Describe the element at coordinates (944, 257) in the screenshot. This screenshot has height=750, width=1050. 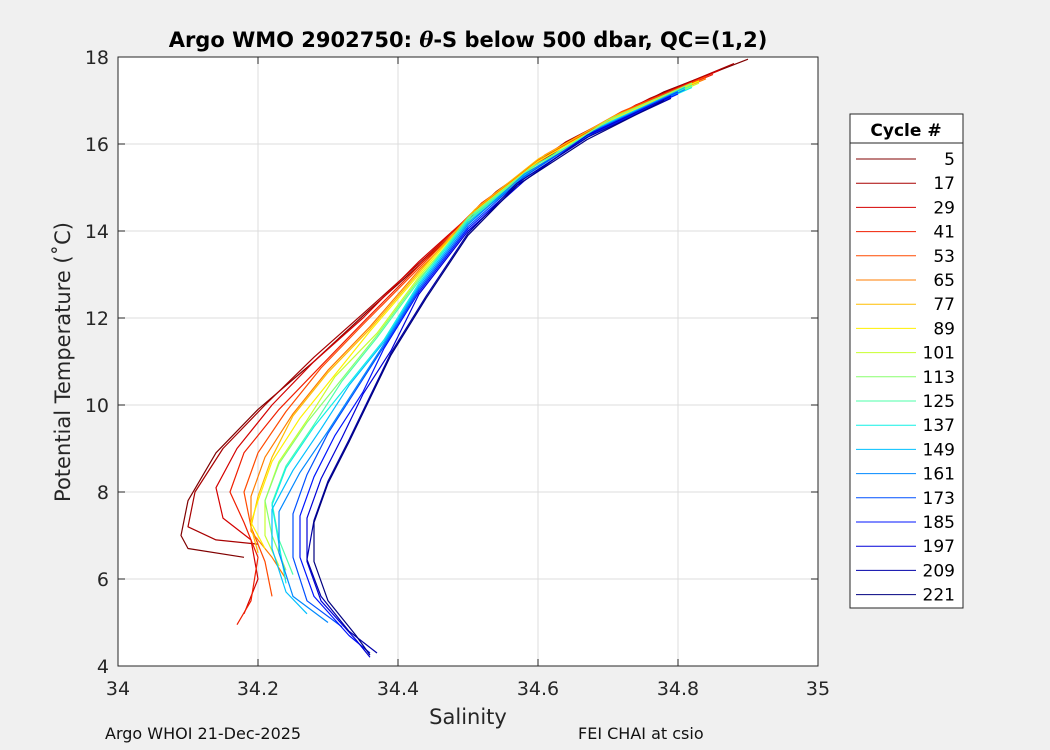
I see `legend-label: 53` at that location.